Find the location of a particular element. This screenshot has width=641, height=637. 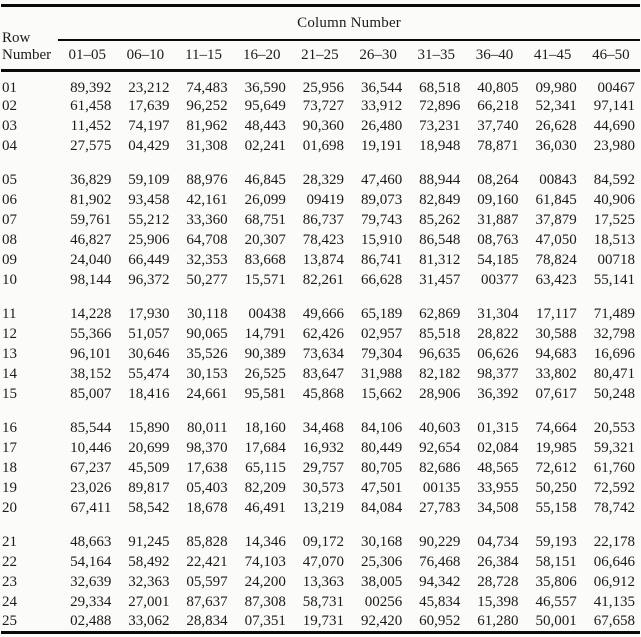

random-number-cell: 30,646 is located at coordinates (149, 354).